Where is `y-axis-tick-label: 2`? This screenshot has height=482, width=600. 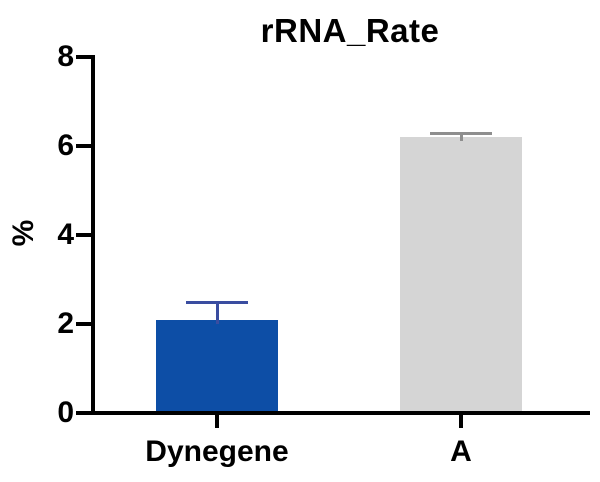 y-axis-tick-label: 2 is located at coordinates (65, 323).